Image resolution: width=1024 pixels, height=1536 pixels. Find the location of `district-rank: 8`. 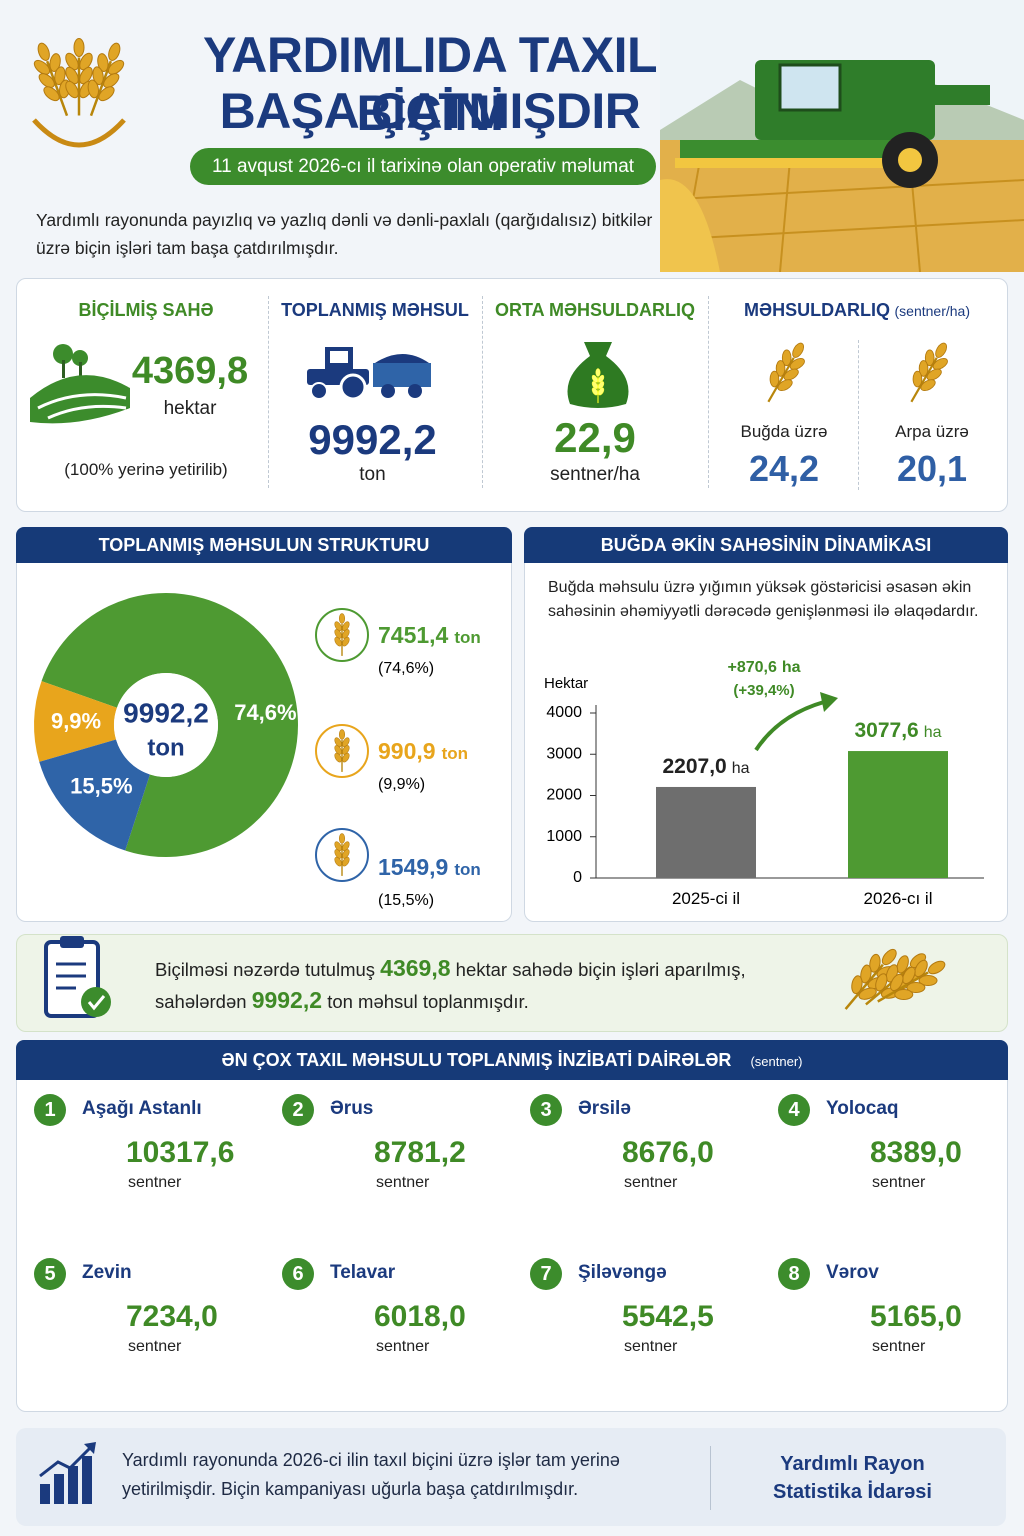

district-rank: 8 is located at coordinates (794, 1274).